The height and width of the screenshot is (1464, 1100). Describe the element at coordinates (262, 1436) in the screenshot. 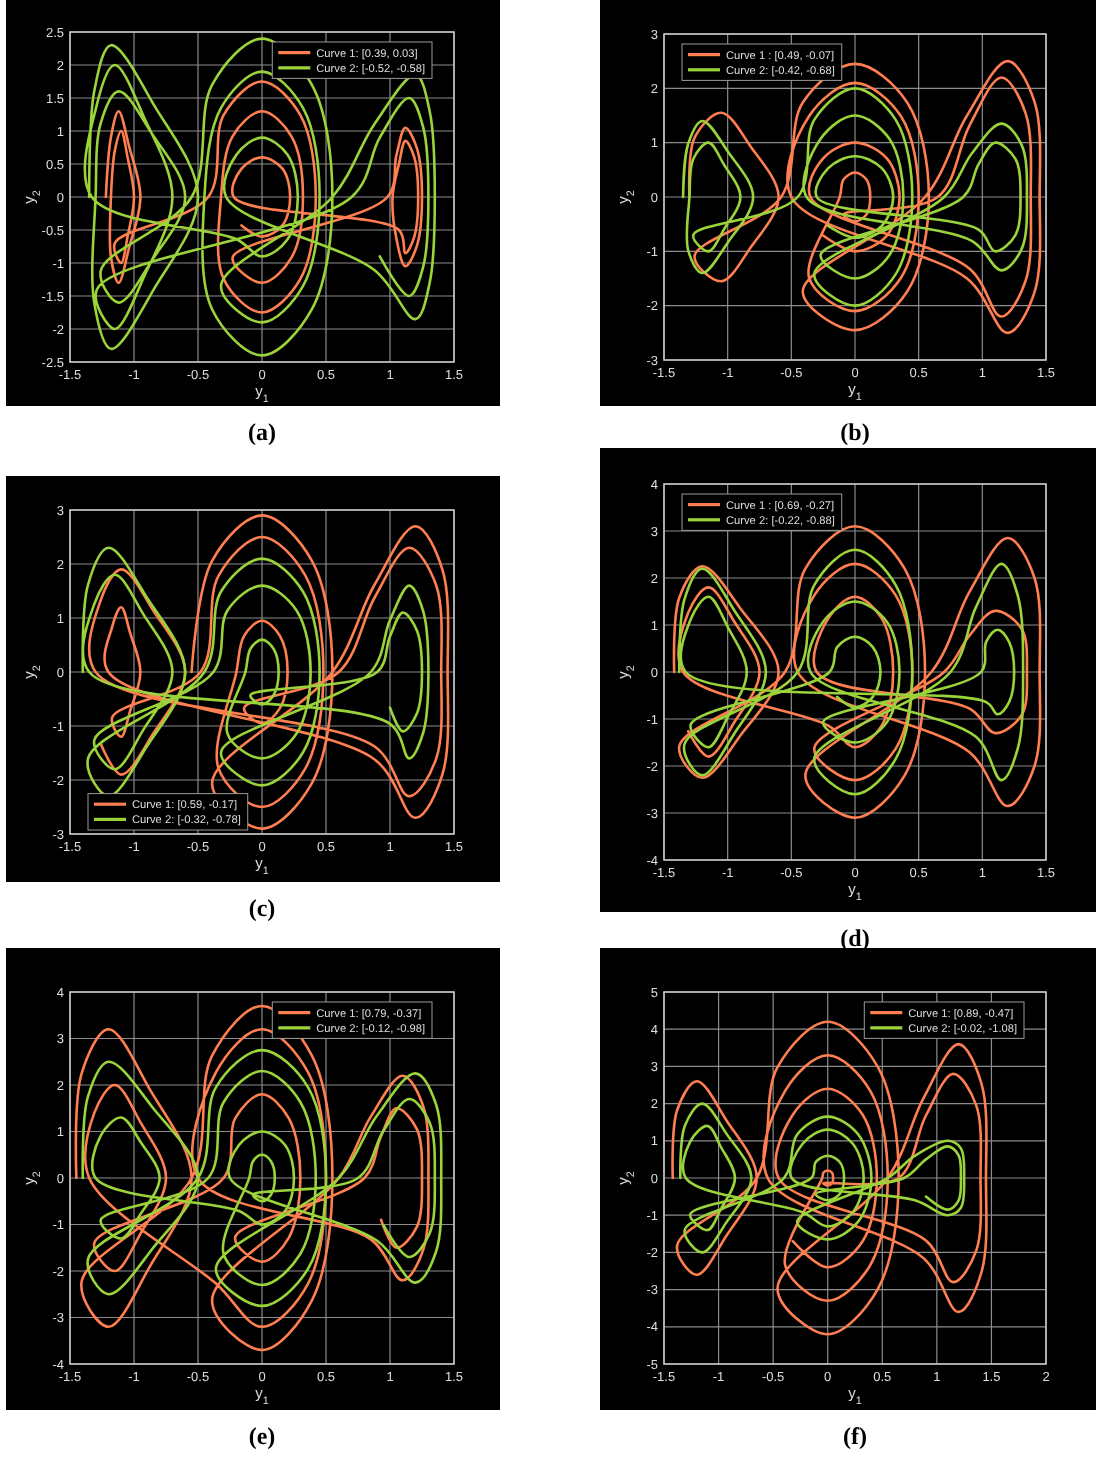

I see `text: (e)` at that location.